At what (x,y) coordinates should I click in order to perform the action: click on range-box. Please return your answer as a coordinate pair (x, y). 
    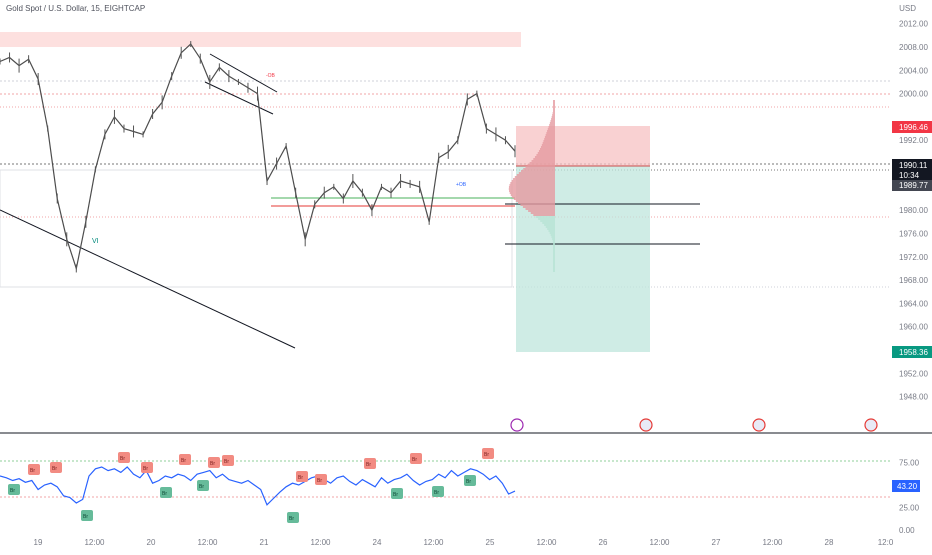
    Looking at the image, I should click on (256, 228).